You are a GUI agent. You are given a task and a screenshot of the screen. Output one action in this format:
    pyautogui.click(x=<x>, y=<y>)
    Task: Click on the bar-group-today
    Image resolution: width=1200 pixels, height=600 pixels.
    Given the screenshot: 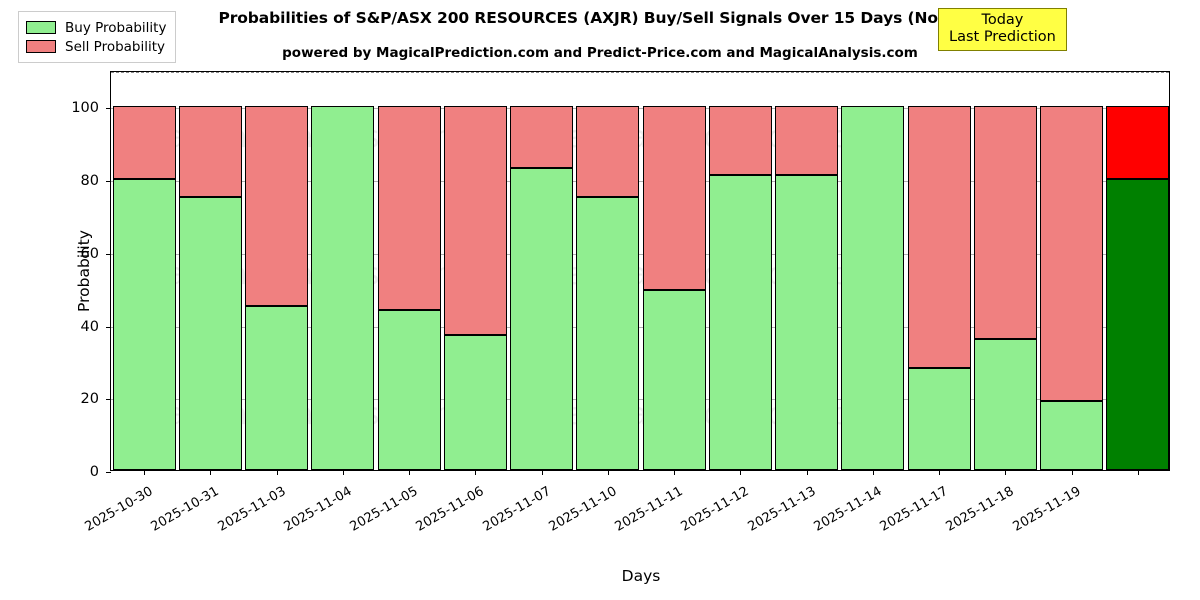 What is the action you would take?
    pyautogui.click(x=1138, y=270)
    